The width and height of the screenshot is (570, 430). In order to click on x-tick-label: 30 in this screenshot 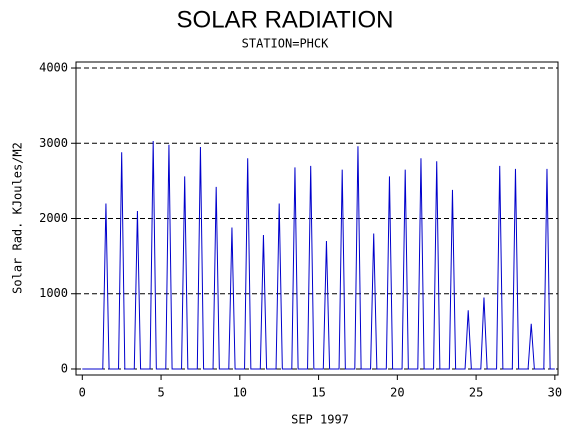, I will do `click(555, 393)`.